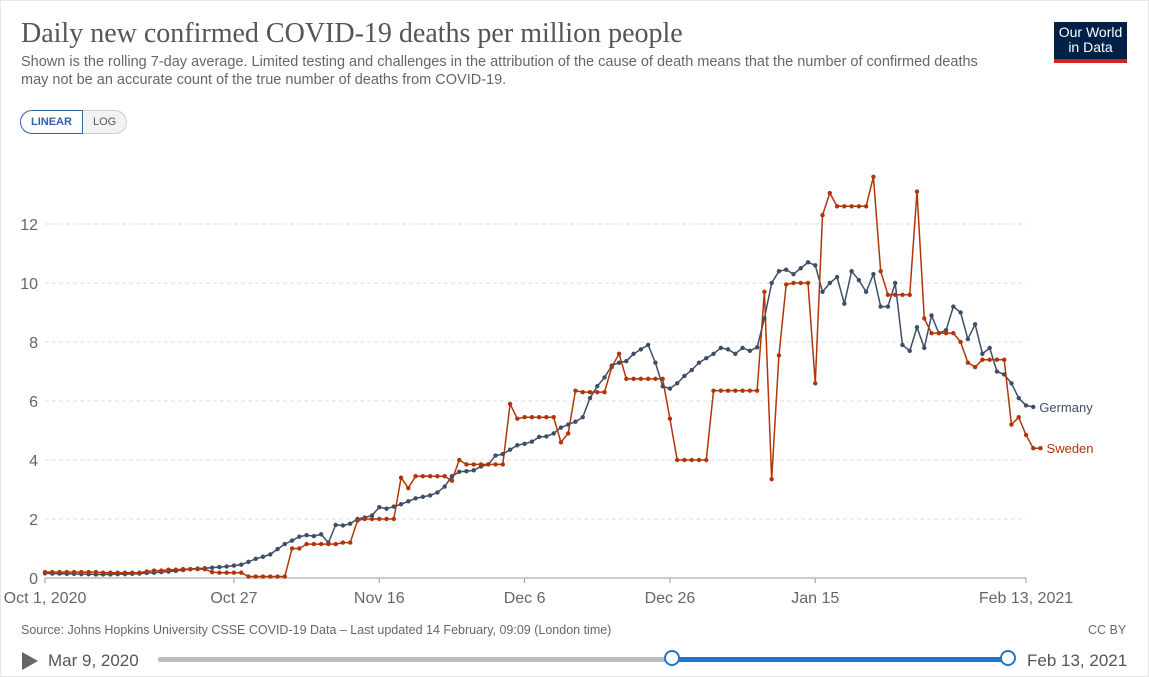 The image size is (1149, 677). I want to click on y-tick-label-6: 6, so click(33, 402).